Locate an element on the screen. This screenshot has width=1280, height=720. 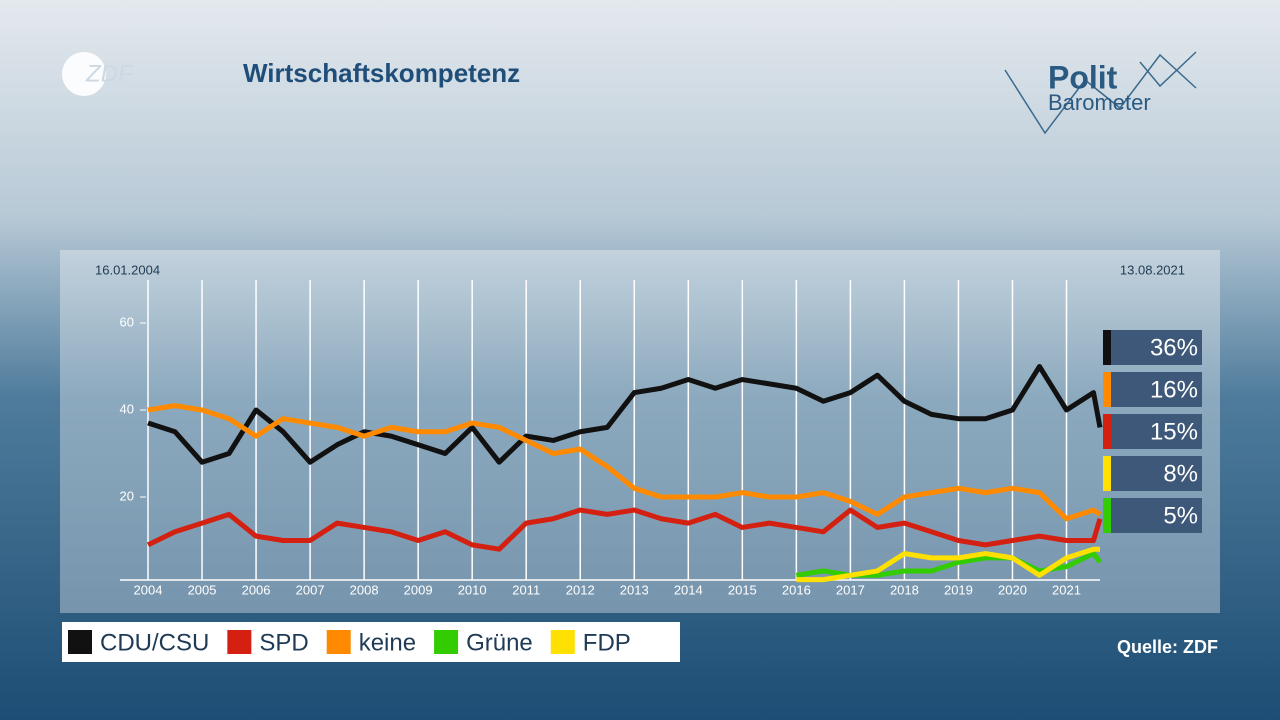
x-tick-label: 2010 is located at coordinates (472, 589).